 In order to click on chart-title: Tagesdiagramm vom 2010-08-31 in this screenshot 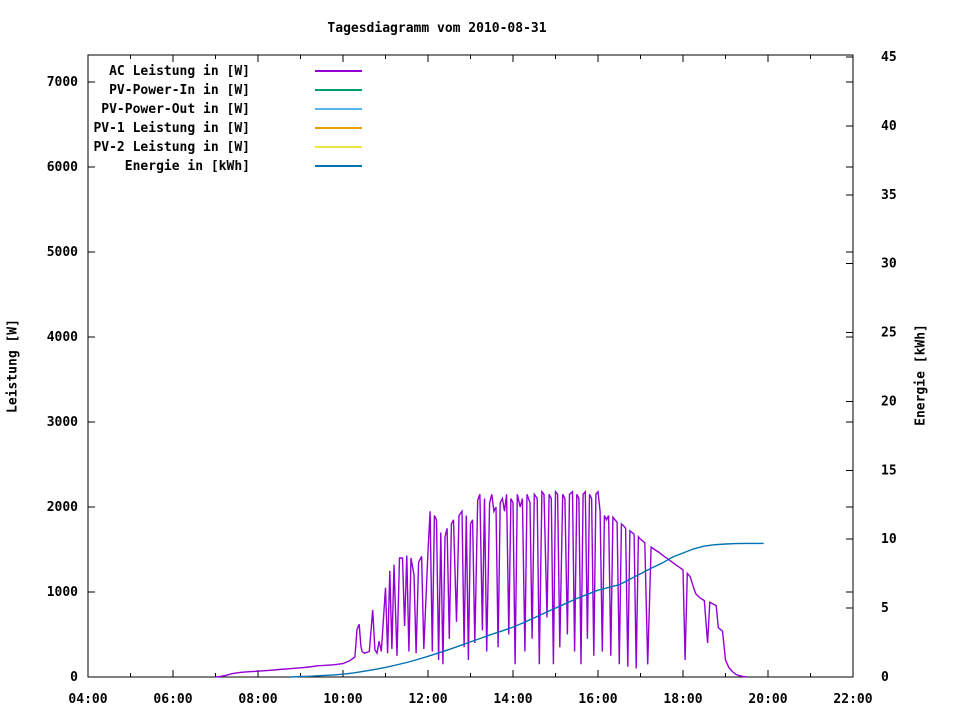, I will do `click(437, 28)`.